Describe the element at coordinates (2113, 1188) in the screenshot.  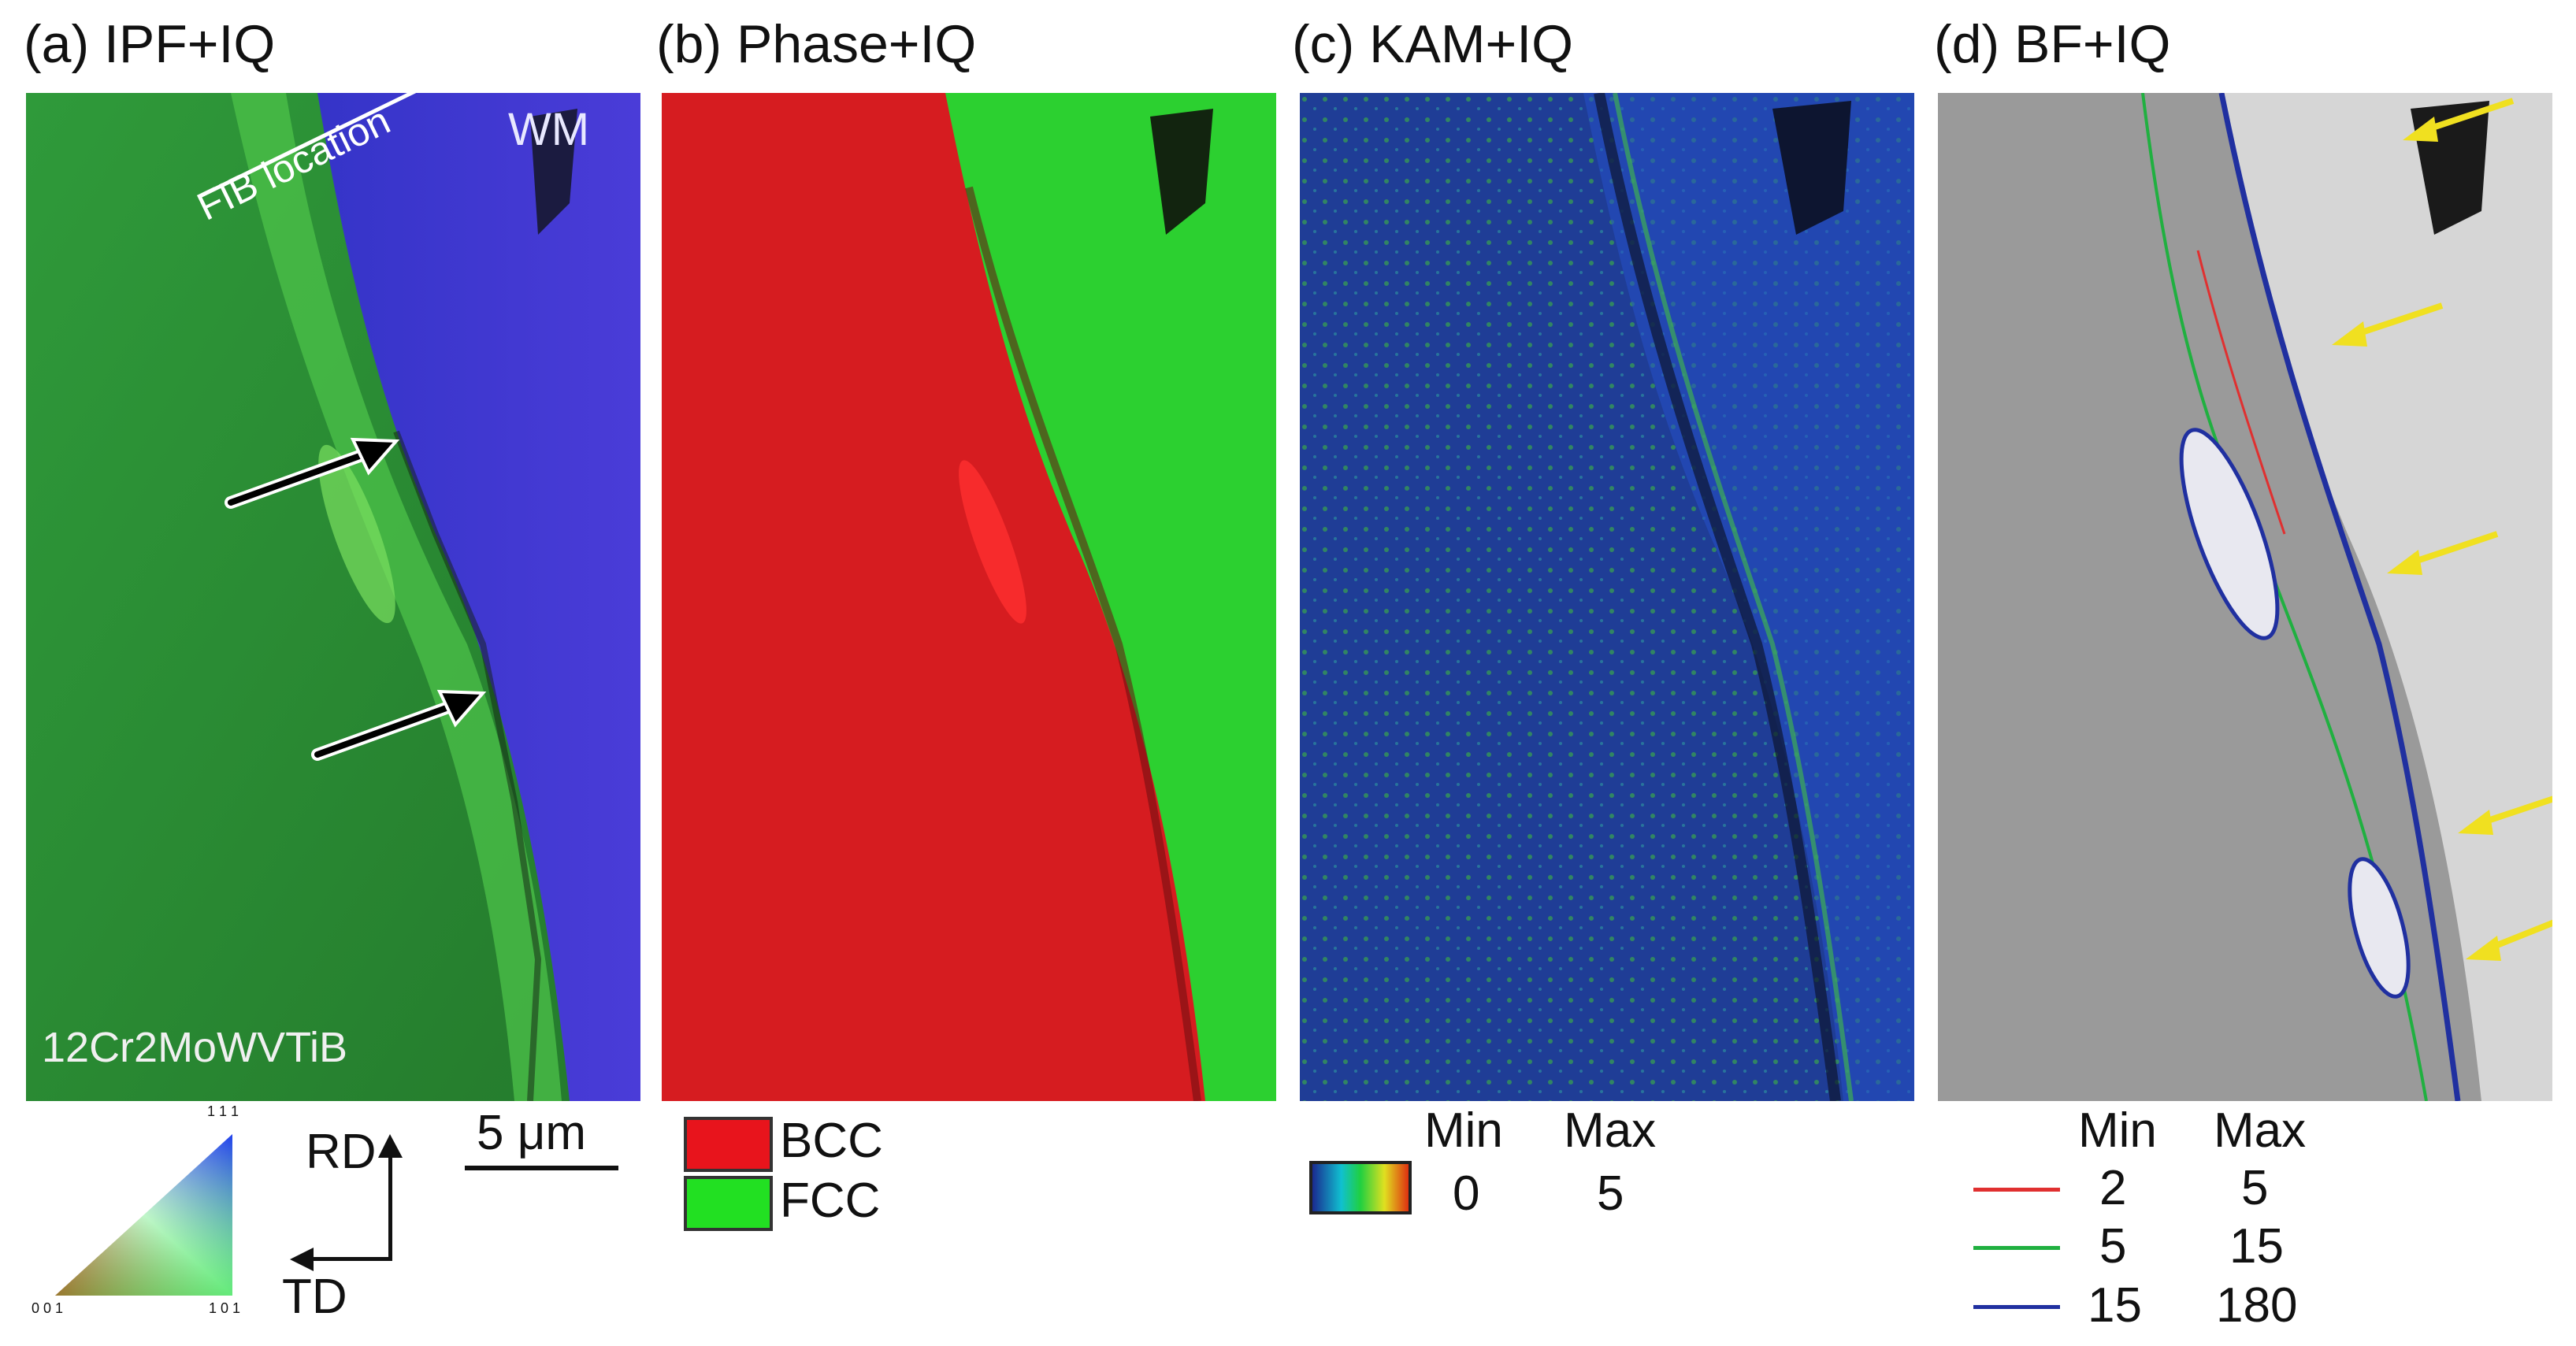
I see `bf-row-min: 2` at that location.